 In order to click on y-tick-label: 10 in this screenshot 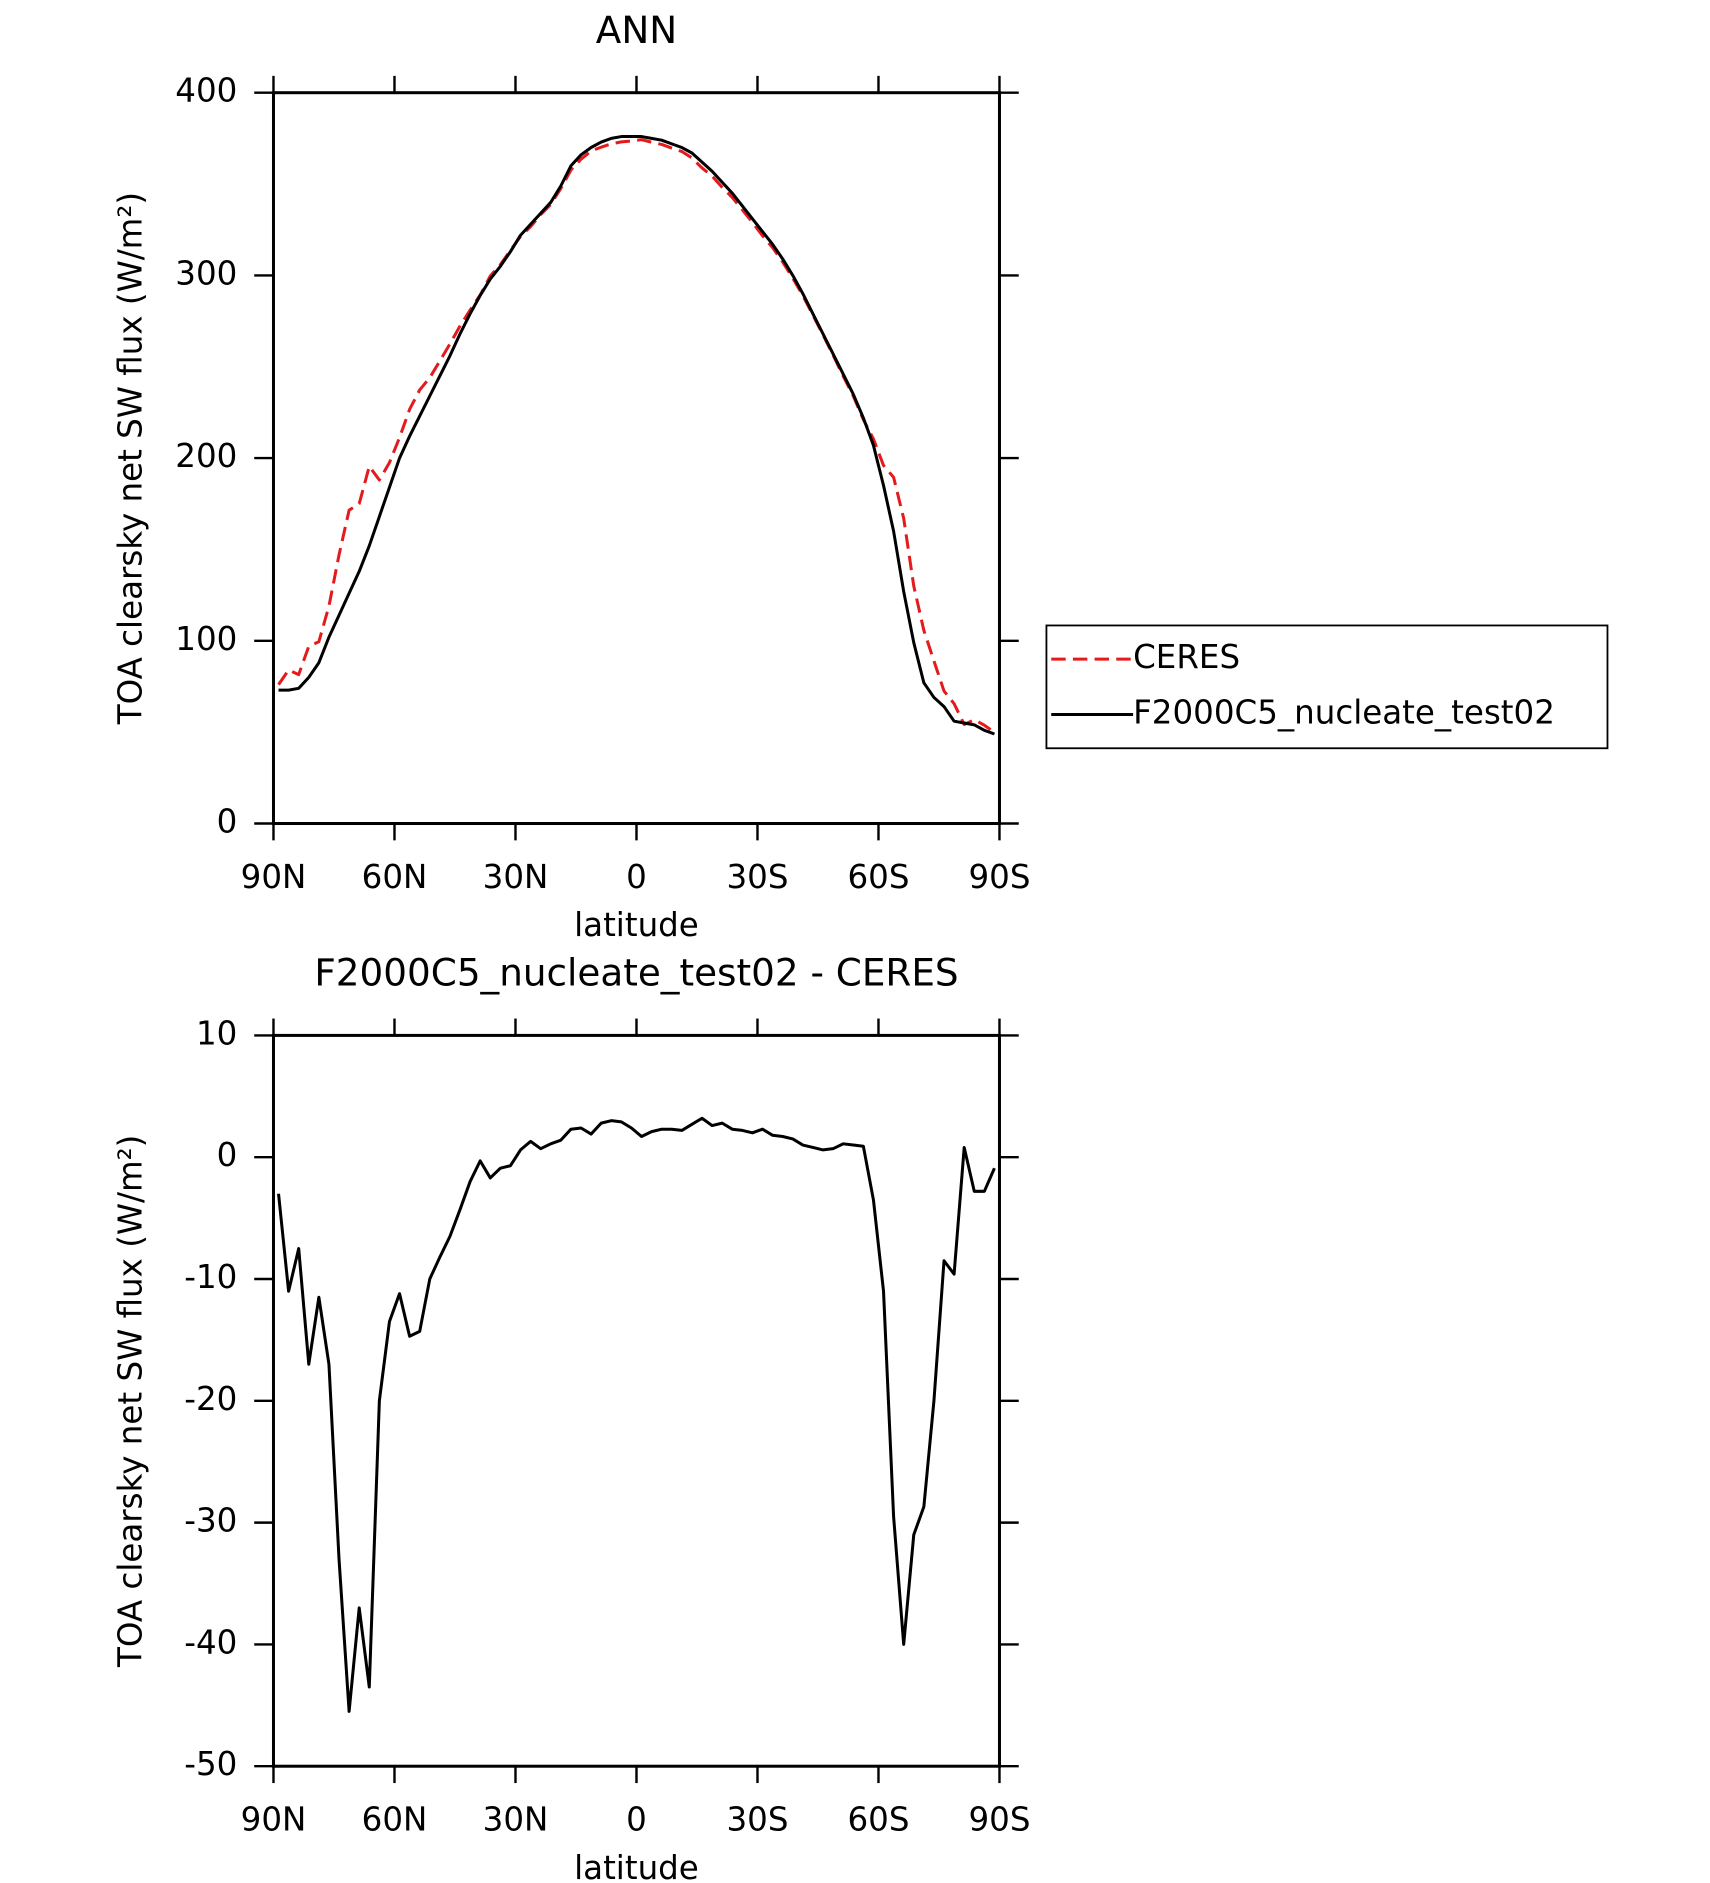, I will do `click(216, 1033)`.